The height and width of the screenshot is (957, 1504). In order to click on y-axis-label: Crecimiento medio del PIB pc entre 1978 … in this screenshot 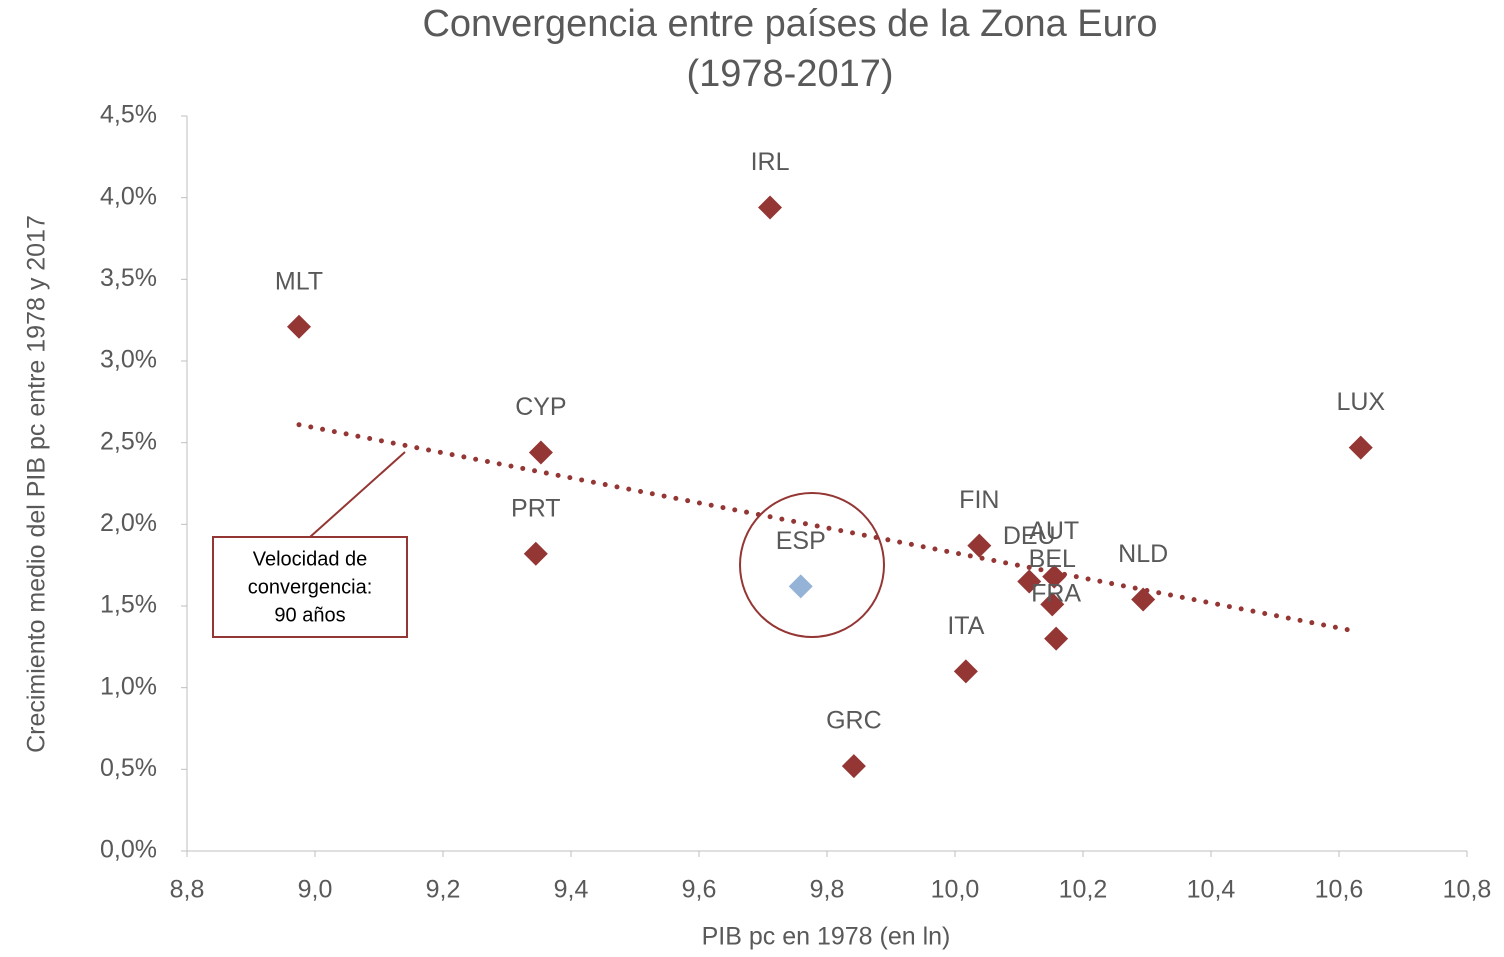, I will do `click(37, 484)`.